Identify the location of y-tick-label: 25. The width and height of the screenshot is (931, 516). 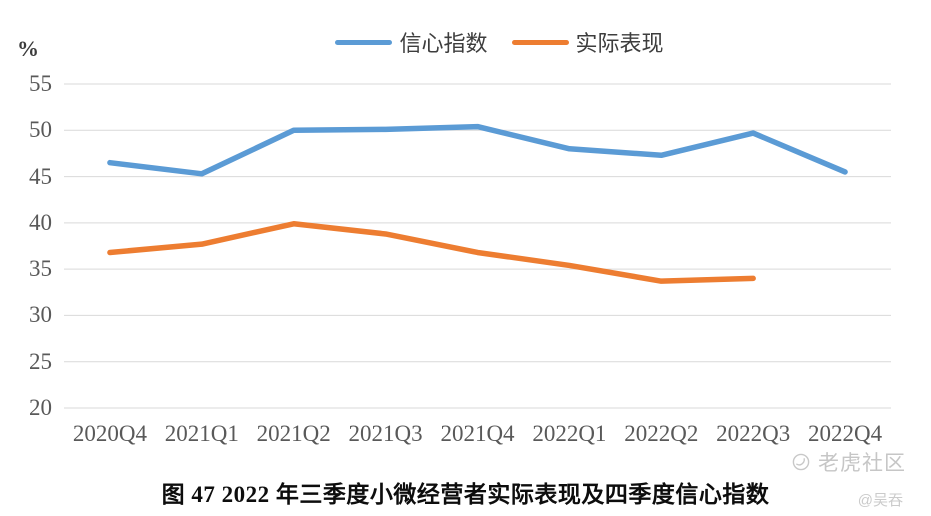
(40, 361).